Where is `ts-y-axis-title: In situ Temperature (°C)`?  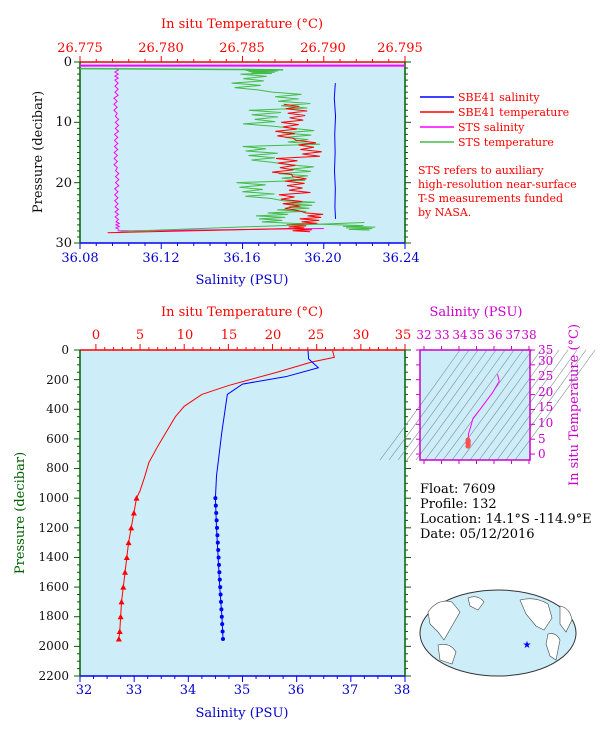
ts-y-axis-title: In situ Temperature (°C) is located at coordinates (574, 405).